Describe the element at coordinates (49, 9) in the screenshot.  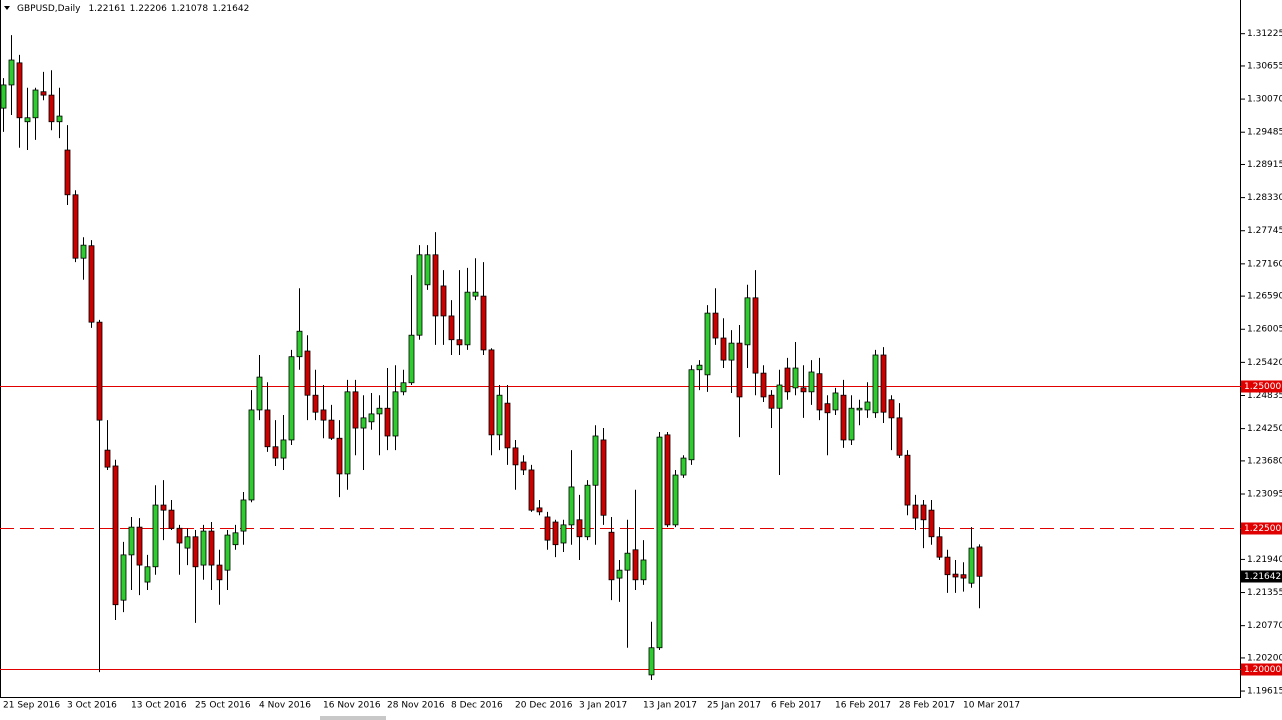
I see `chart-title: GBPUSD,Daily` at that location.